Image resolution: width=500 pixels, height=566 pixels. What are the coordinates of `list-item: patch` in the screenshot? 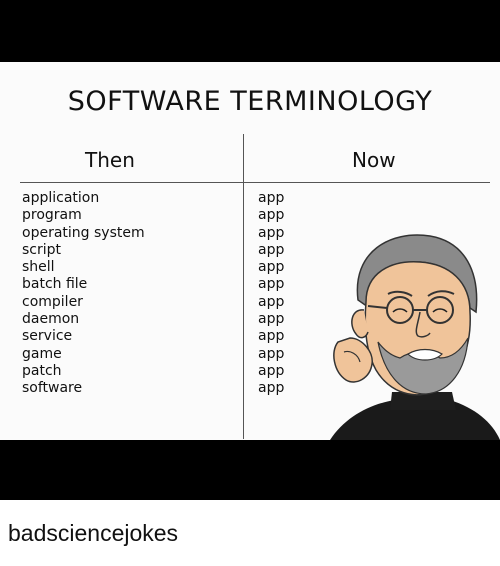 It's located at (83, 371).